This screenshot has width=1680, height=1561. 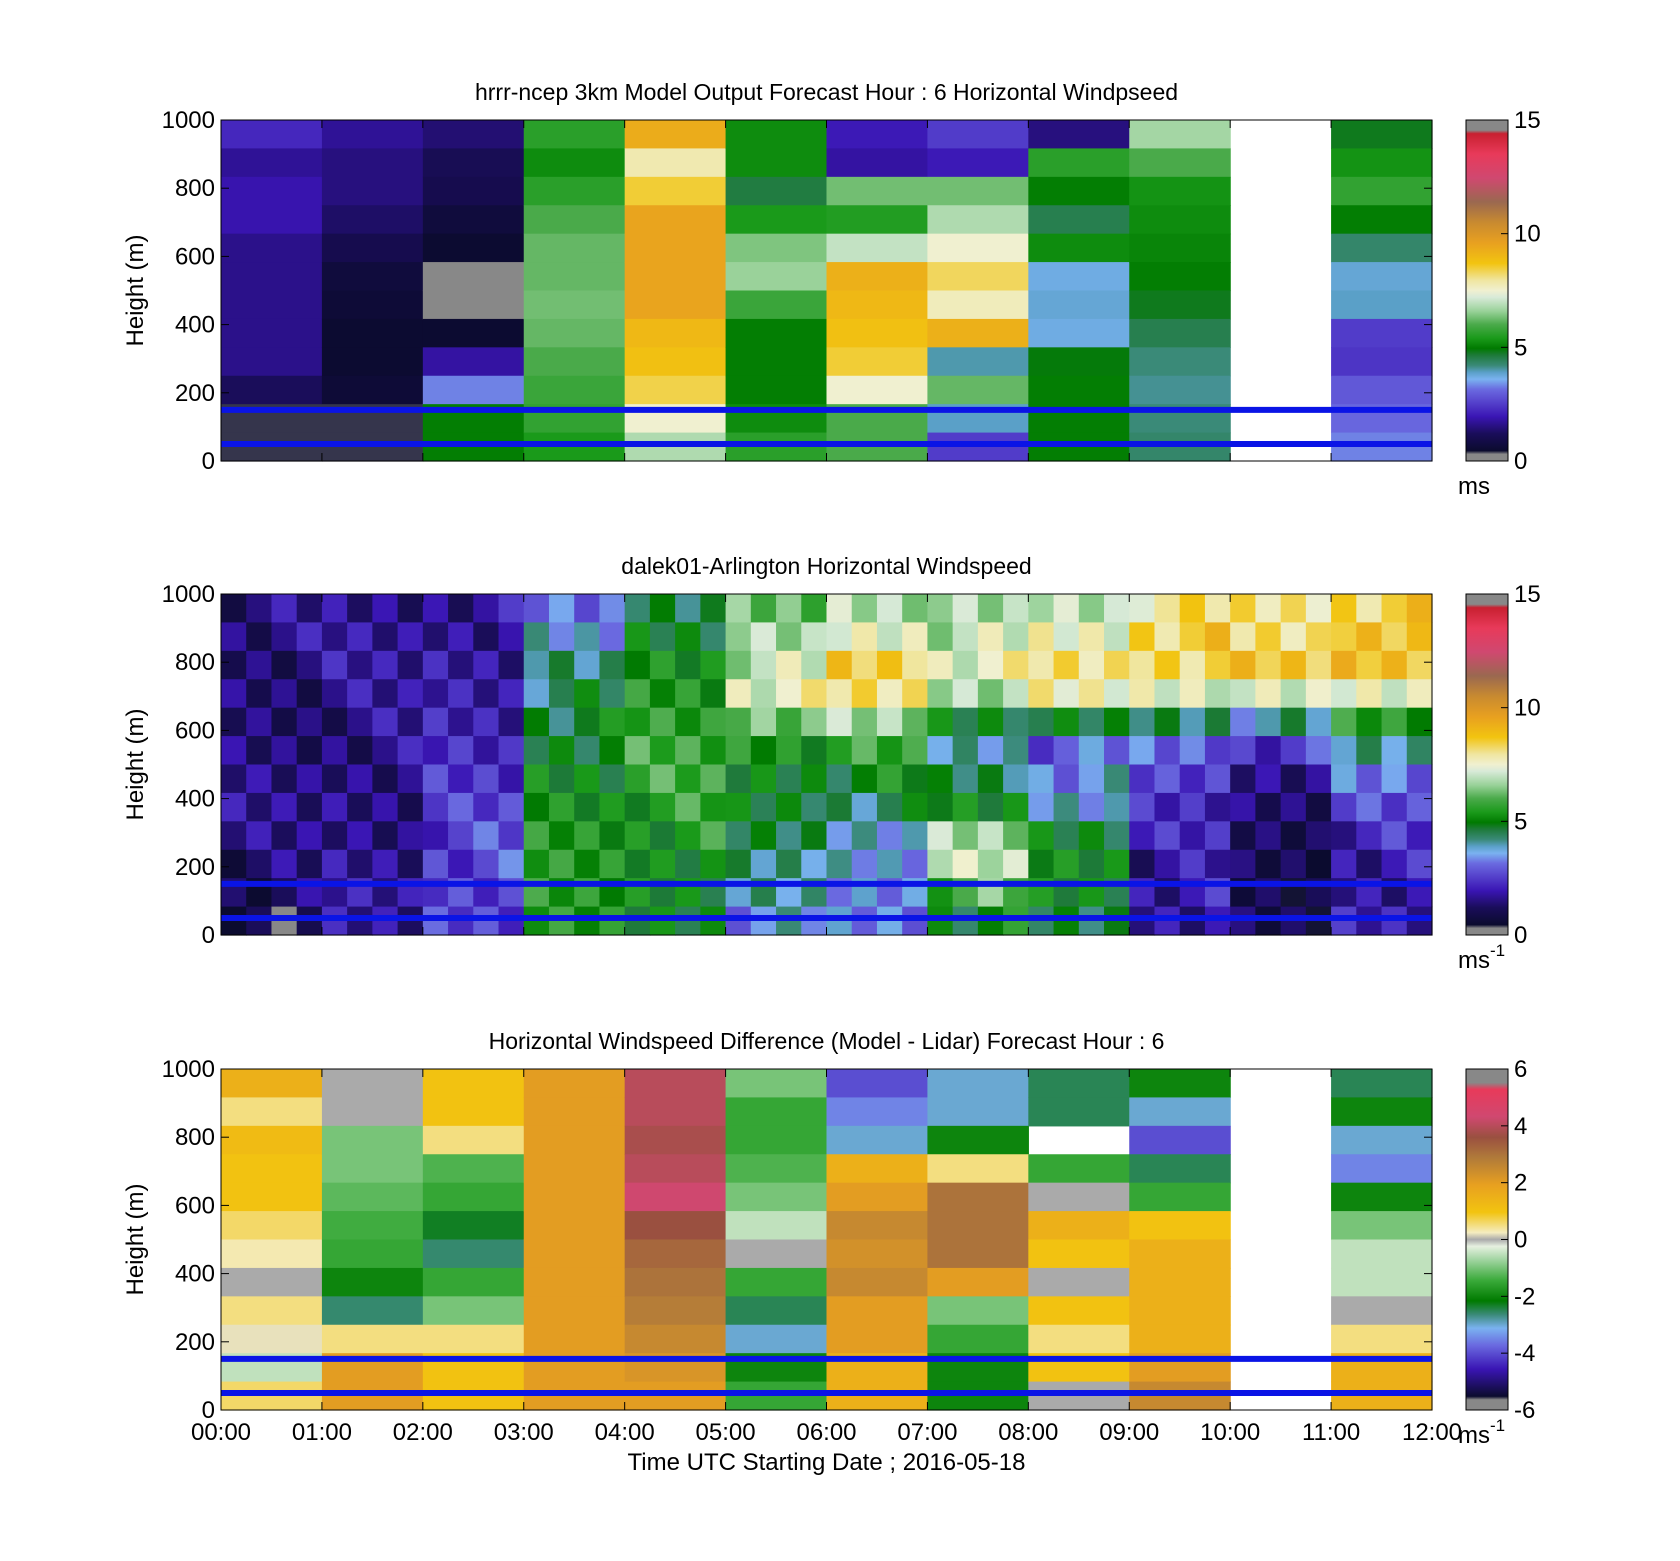 What do you see at coordinates (1028, 1432) in the screenshot?
I see `x-tick-label: 08:00` at bounding box center [1028, 1432].